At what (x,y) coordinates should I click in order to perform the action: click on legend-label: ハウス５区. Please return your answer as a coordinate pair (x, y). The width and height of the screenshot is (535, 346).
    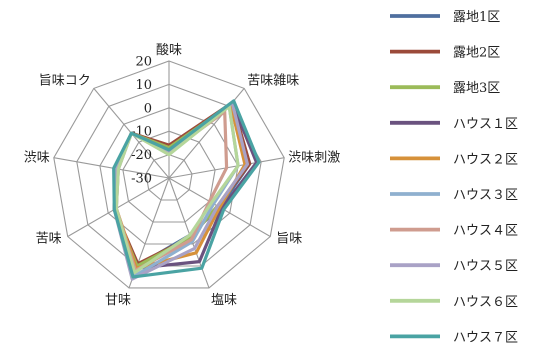
    Looking at the image, I should click on (485, 266).